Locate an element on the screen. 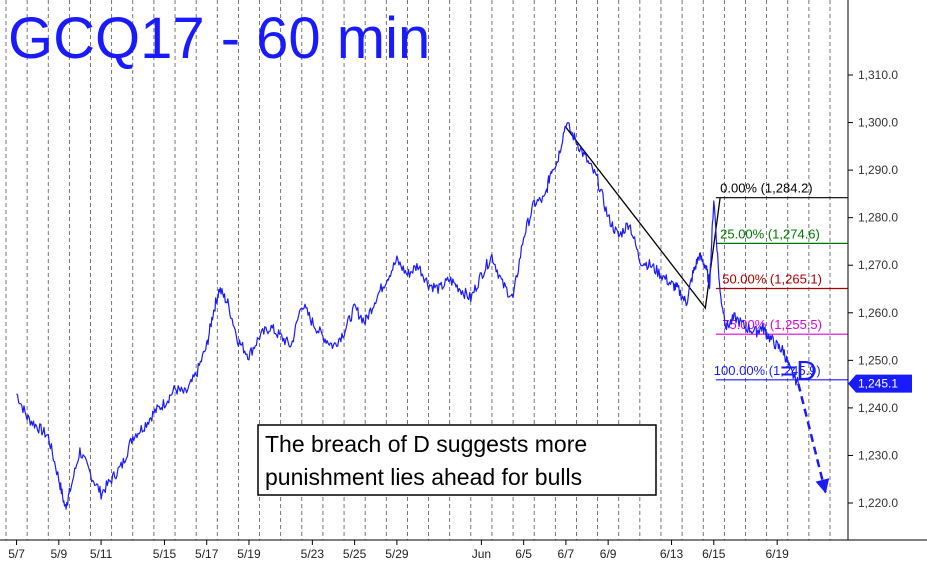 The image size is (927, 569). pattern-line is located at coordinates (643, 218).